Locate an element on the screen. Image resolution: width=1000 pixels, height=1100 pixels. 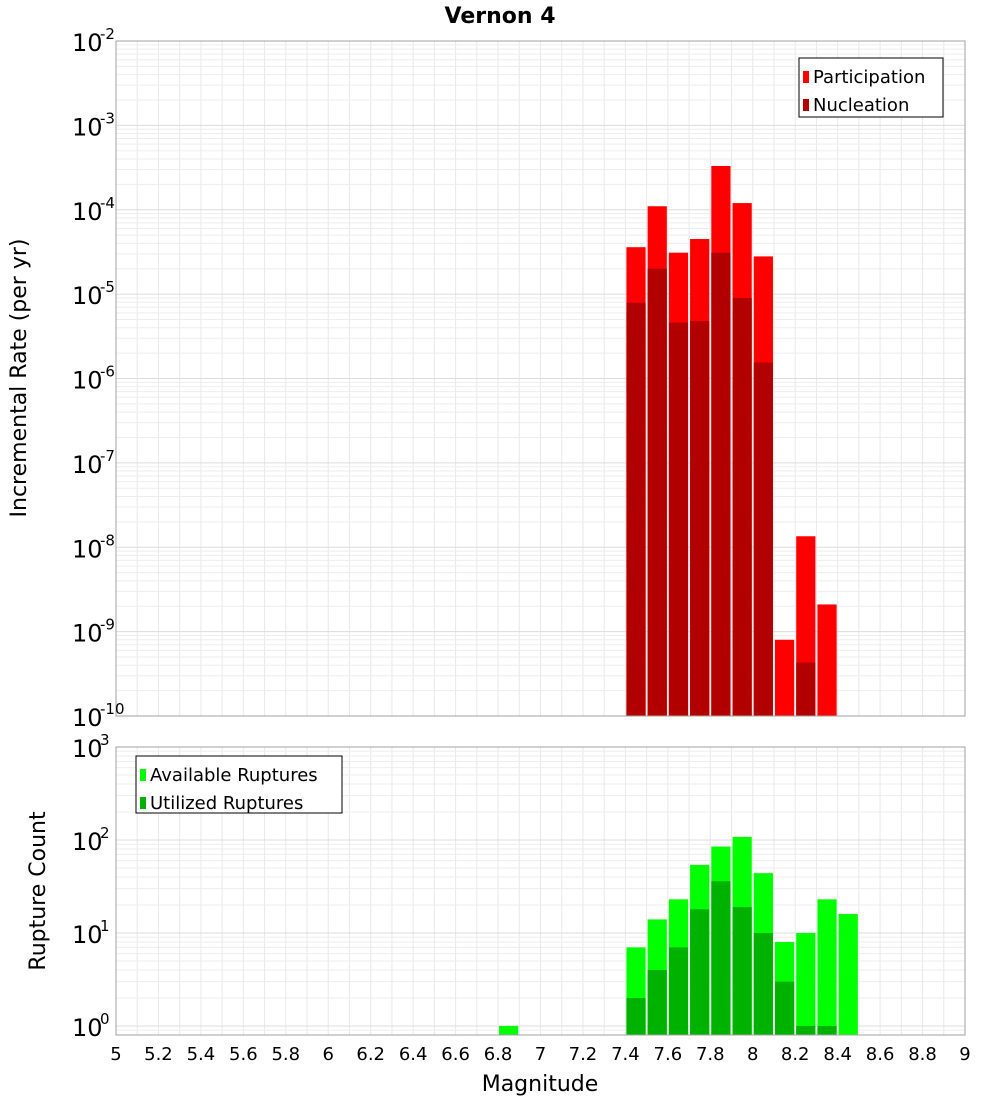
y-tick-exponent: 1 is located at coordinates (105, 926).